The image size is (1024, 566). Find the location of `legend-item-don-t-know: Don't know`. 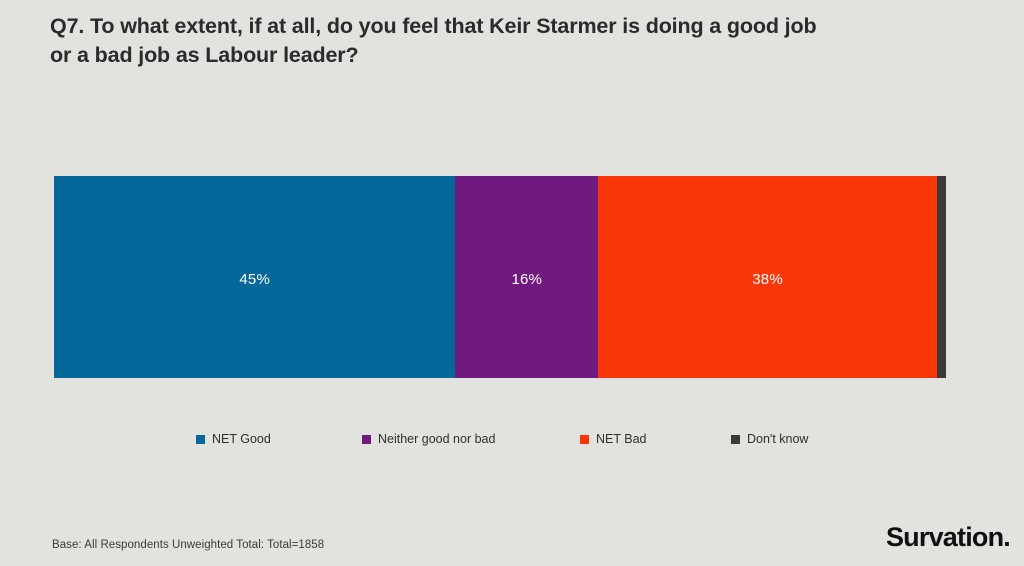

legend-item-don-t-know: Don't know is located at coordinates (769, 439).